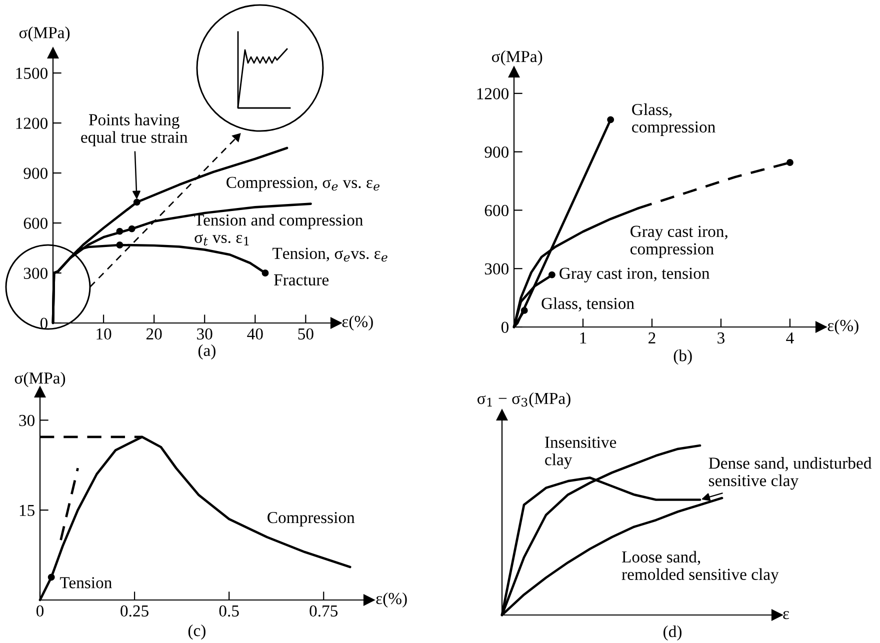 The image size is (880, 643). What do you see at coordinates (104, 334) in the screenshot?
I see `x-tick-label: 10` at bounding box center [104, 334].